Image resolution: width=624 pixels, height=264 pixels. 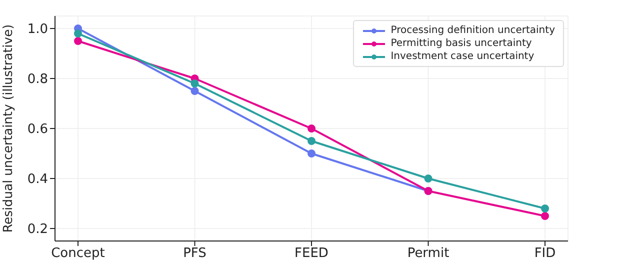 I want to click on y-axis-title: Residual uncertainty (illustrative), so click(x=7, y=128).